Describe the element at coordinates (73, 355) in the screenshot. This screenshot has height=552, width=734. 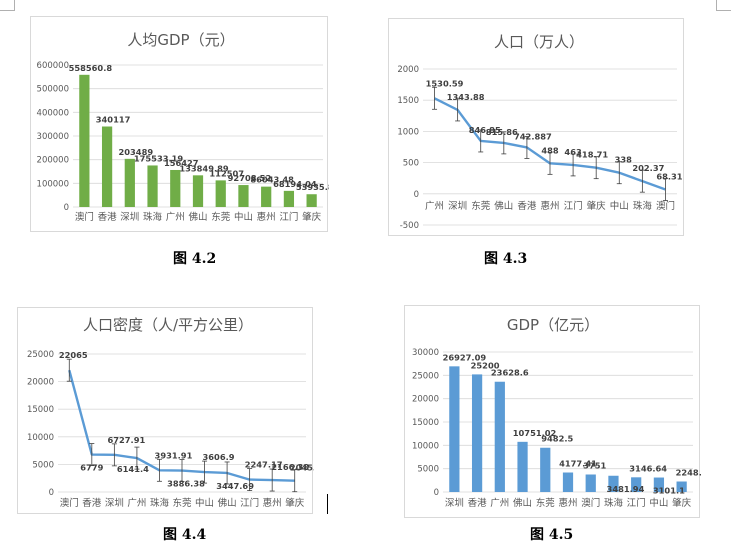
I see `data-label: 22065` at that location.